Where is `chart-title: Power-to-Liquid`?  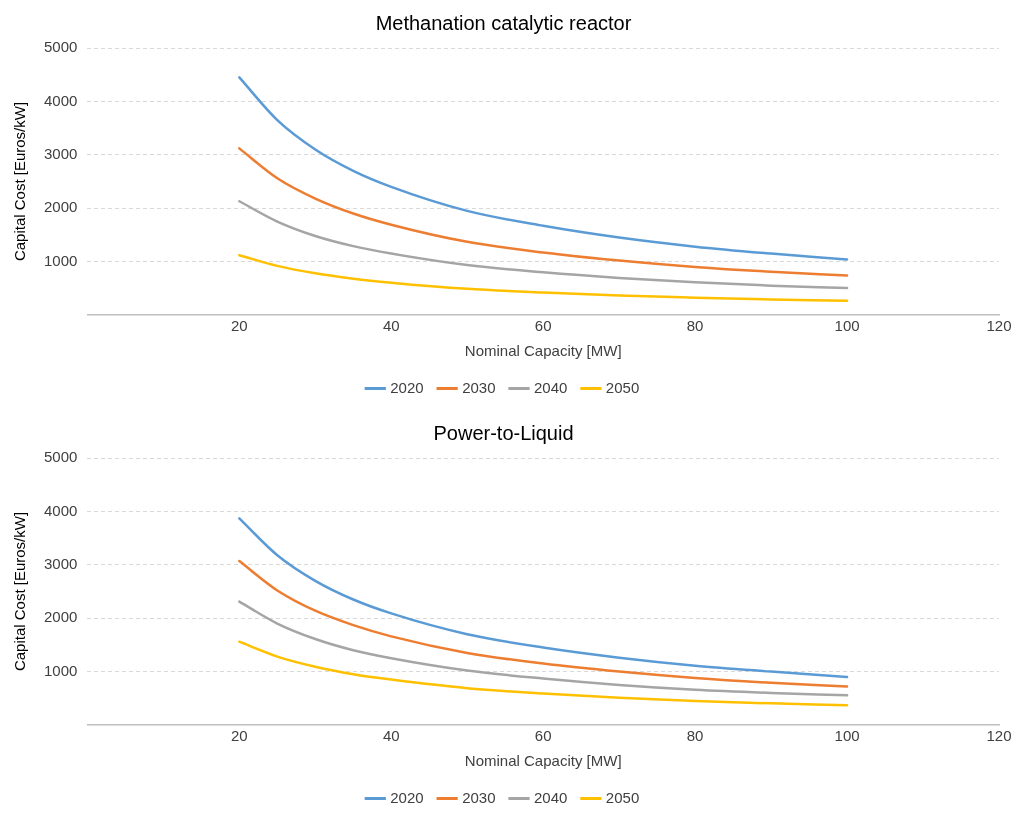
chart-title: Power-to-Liquid is located at coordinates (503, 432).